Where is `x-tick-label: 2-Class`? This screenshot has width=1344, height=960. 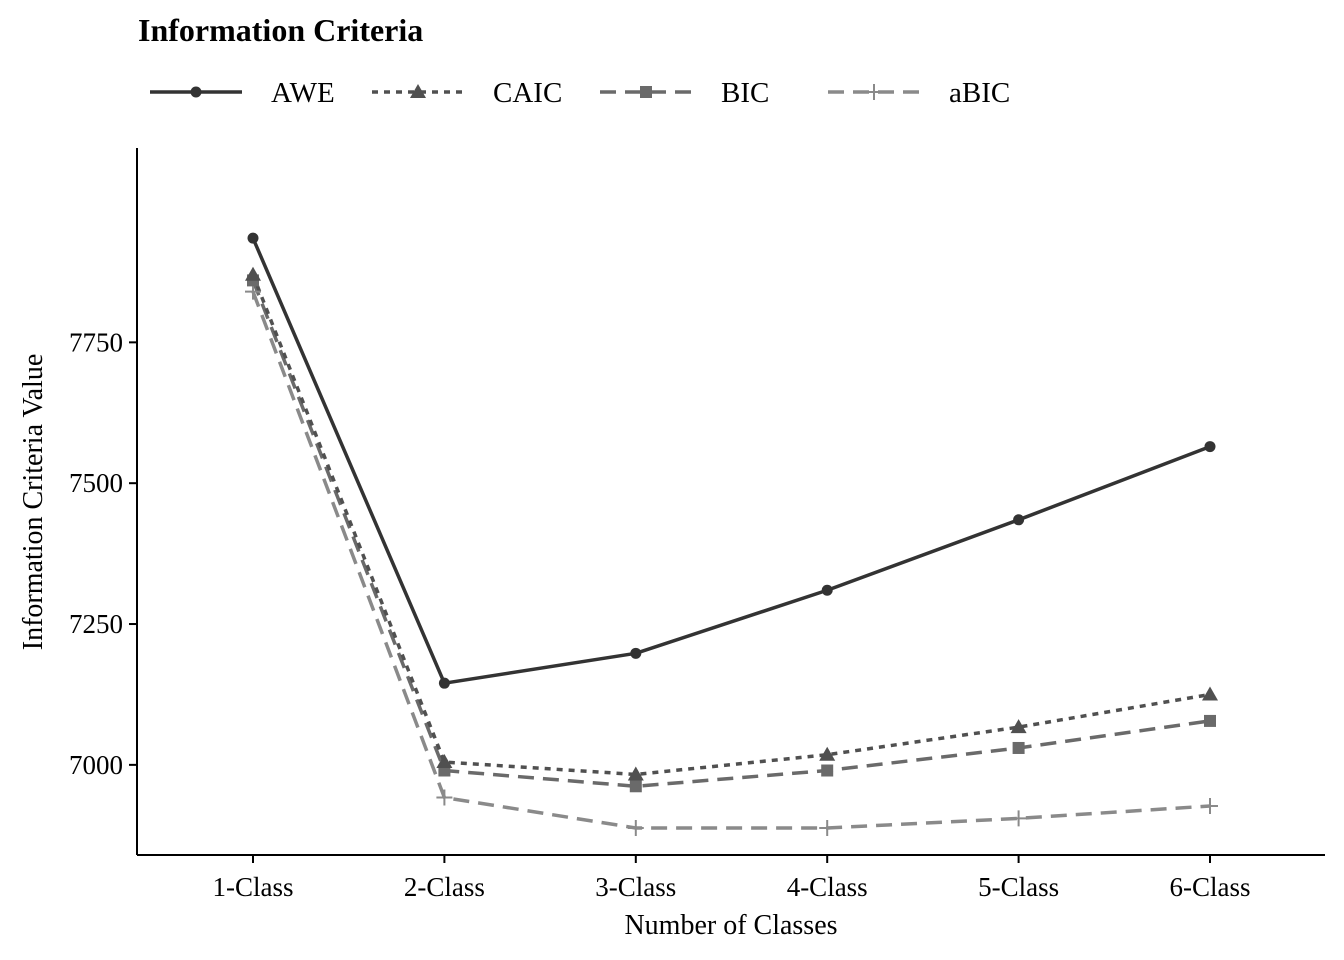 x-tick-label: 2-Class is located at coordinates (444, 887).